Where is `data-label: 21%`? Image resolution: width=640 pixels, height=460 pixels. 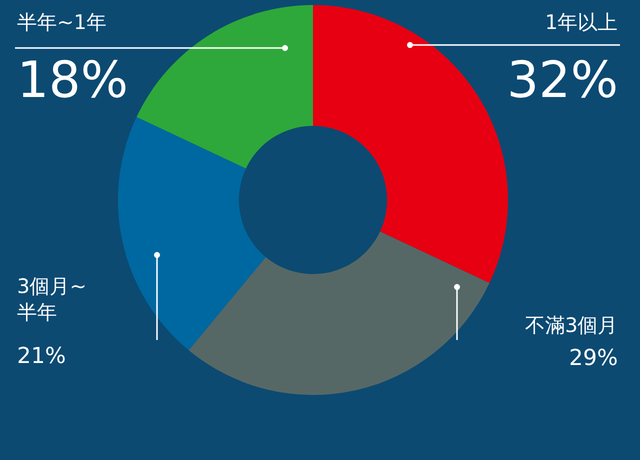
data-label: 21% is located at coordinates (41, 356).